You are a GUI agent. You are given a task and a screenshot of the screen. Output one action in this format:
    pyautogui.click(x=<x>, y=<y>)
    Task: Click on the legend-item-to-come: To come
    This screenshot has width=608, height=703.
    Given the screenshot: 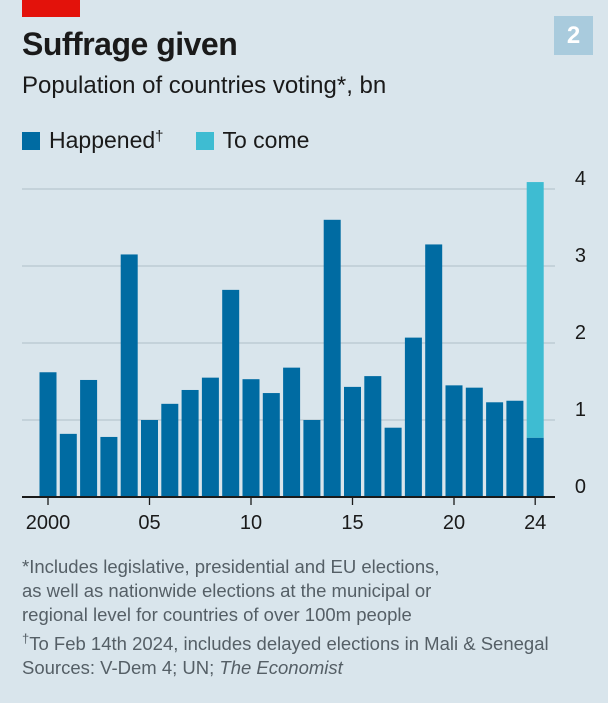 What is the action you would take?
    pyautogui.click(x=252, y=140)
    